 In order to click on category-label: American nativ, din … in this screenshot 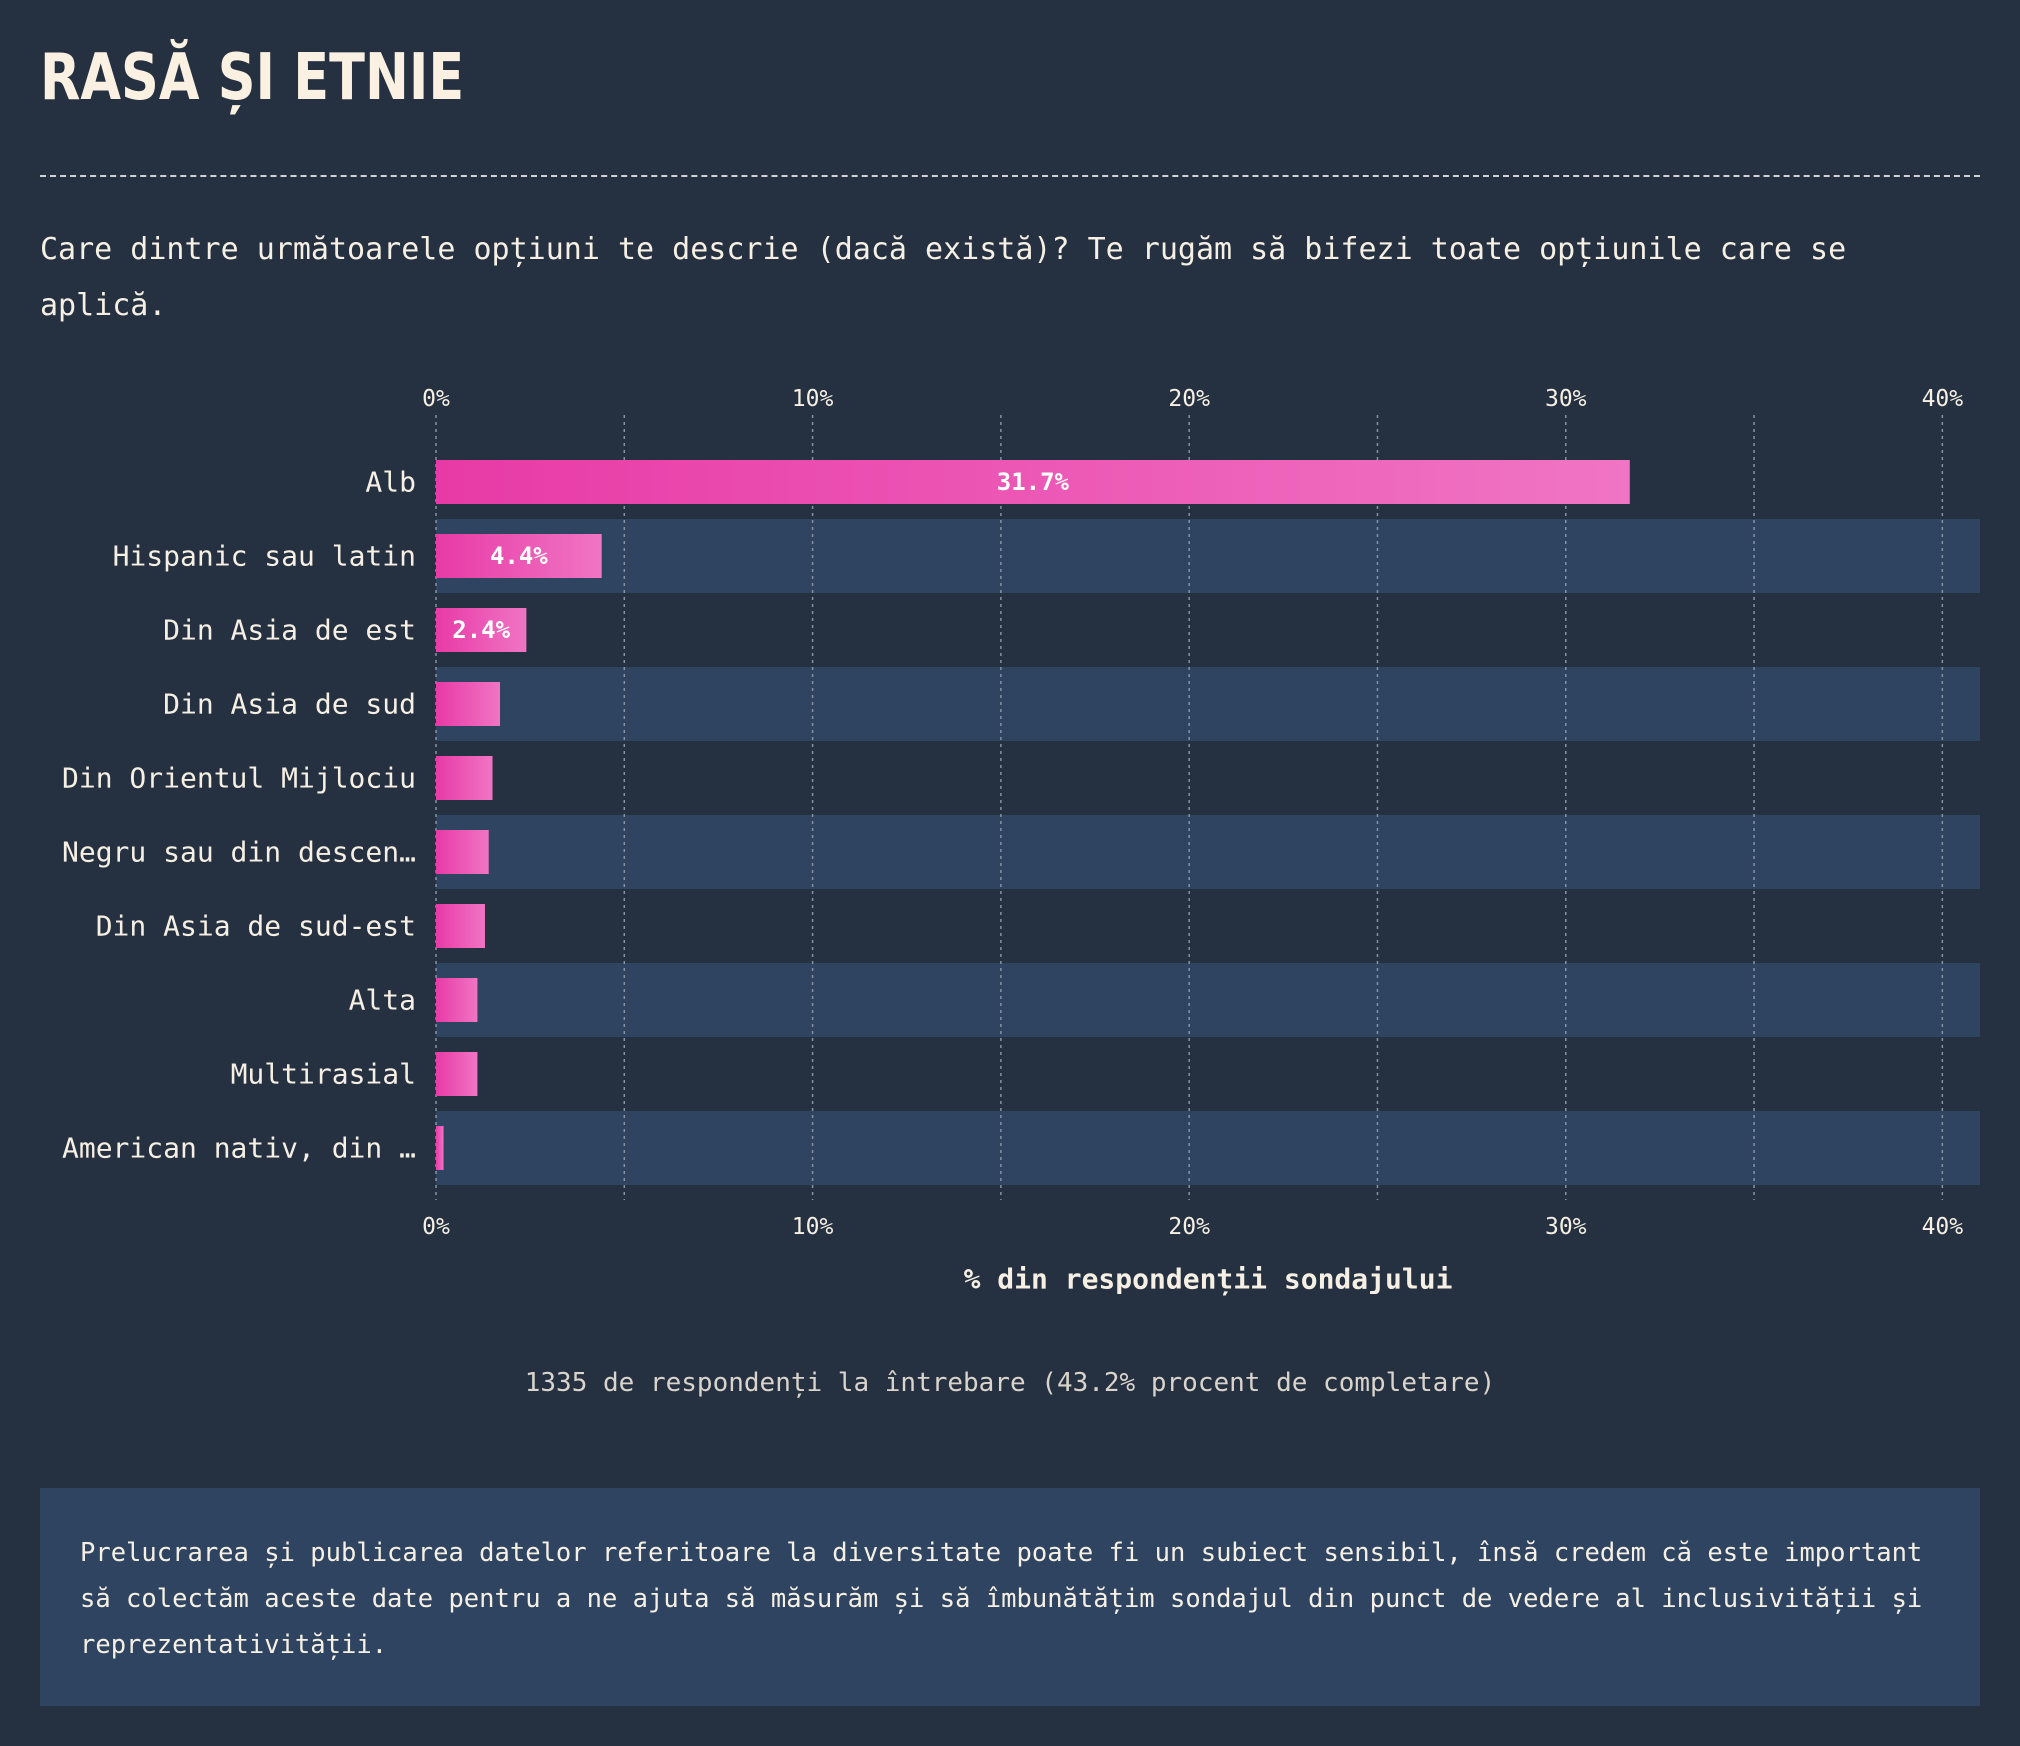, I will do `click(239, 1148)`.